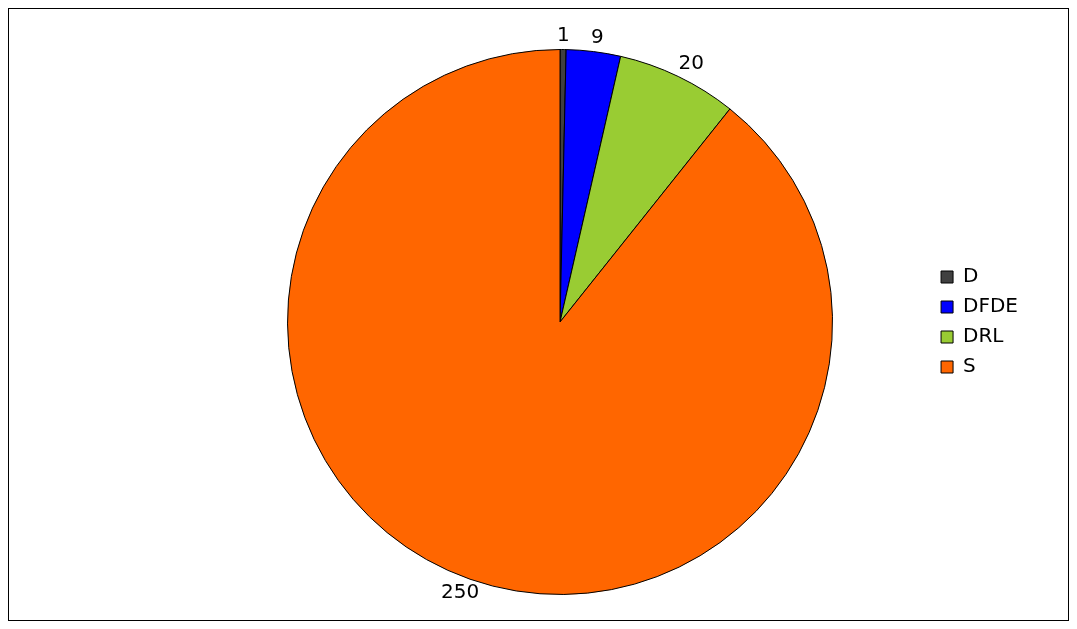 The image size is (1077, 629). What do you see at coordinates (971, 275) in the screenshot?
I see `legend-label: D` at bounding box center [971, 275].